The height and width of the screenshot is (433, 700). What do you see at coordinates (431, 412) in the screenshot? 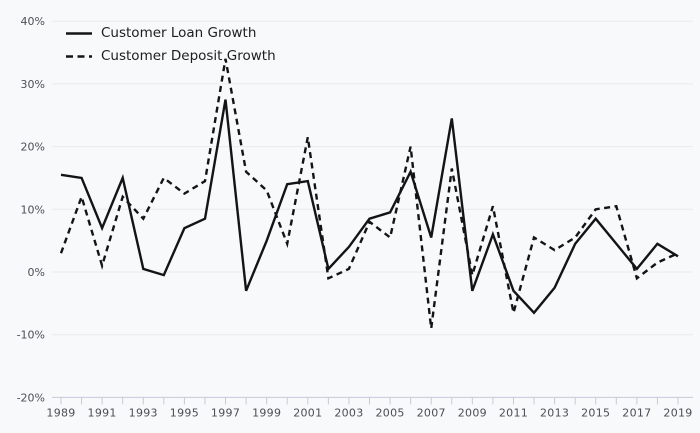
I see `x-tick-label: 2007` at bounding box center [431, 412].